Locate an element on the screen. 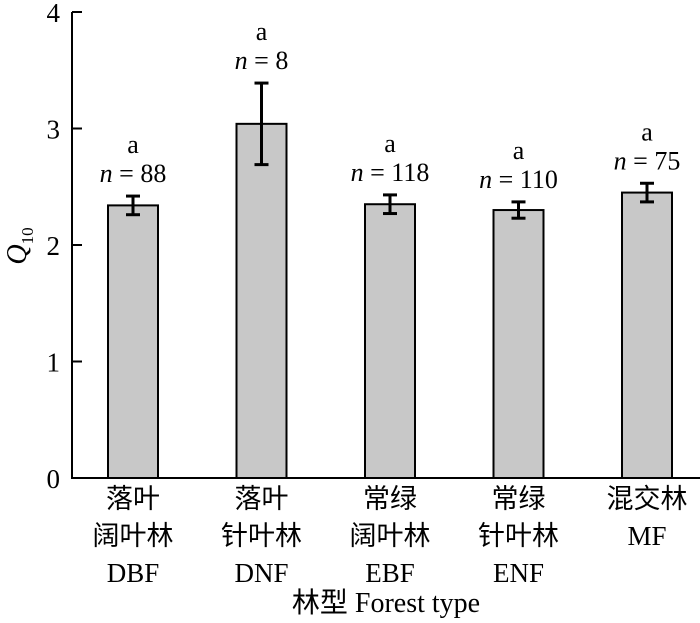  y-tick-label: 0 is located at coordinates (54, 479).